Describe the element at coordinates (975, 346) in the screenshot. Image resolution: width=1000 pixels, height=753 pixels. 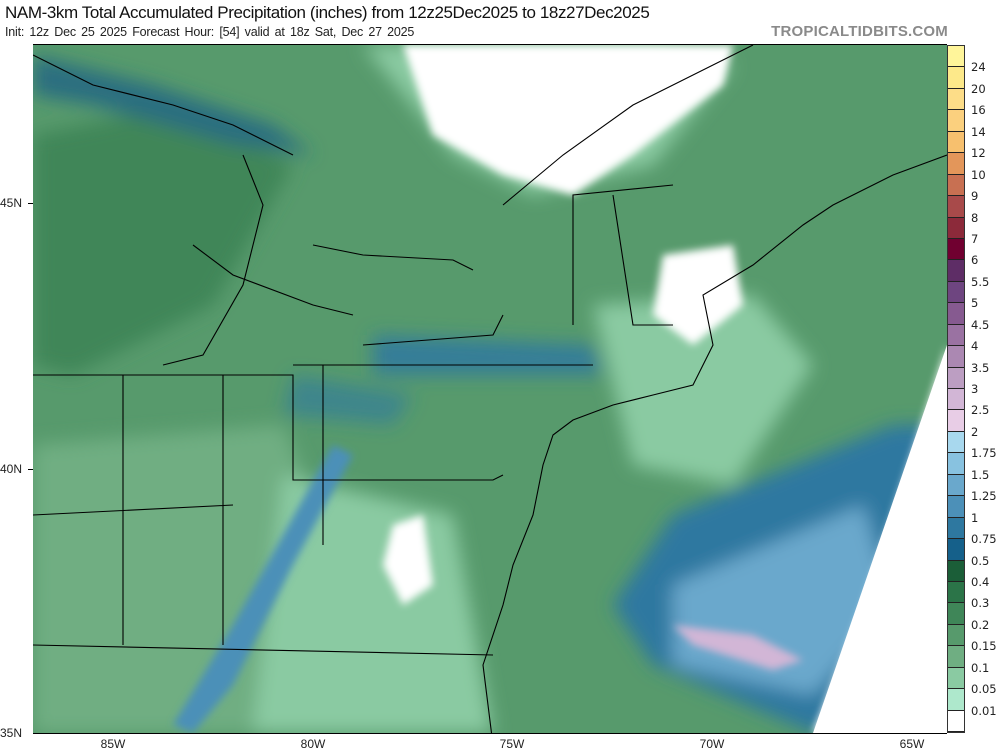
I see `colorbar-label: 4` at that location.